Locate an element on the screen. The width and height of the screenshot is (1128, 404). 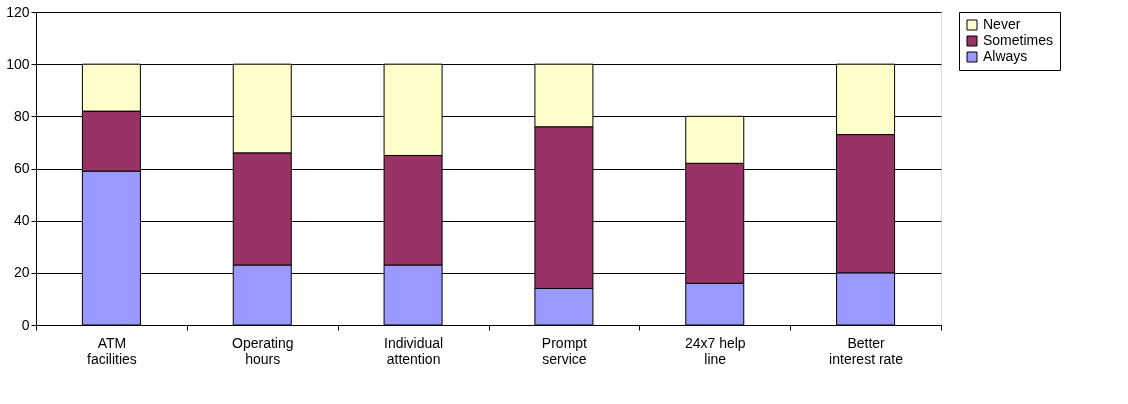
x-tick-label: 24x7 help line is located at coordinates (715, 350).